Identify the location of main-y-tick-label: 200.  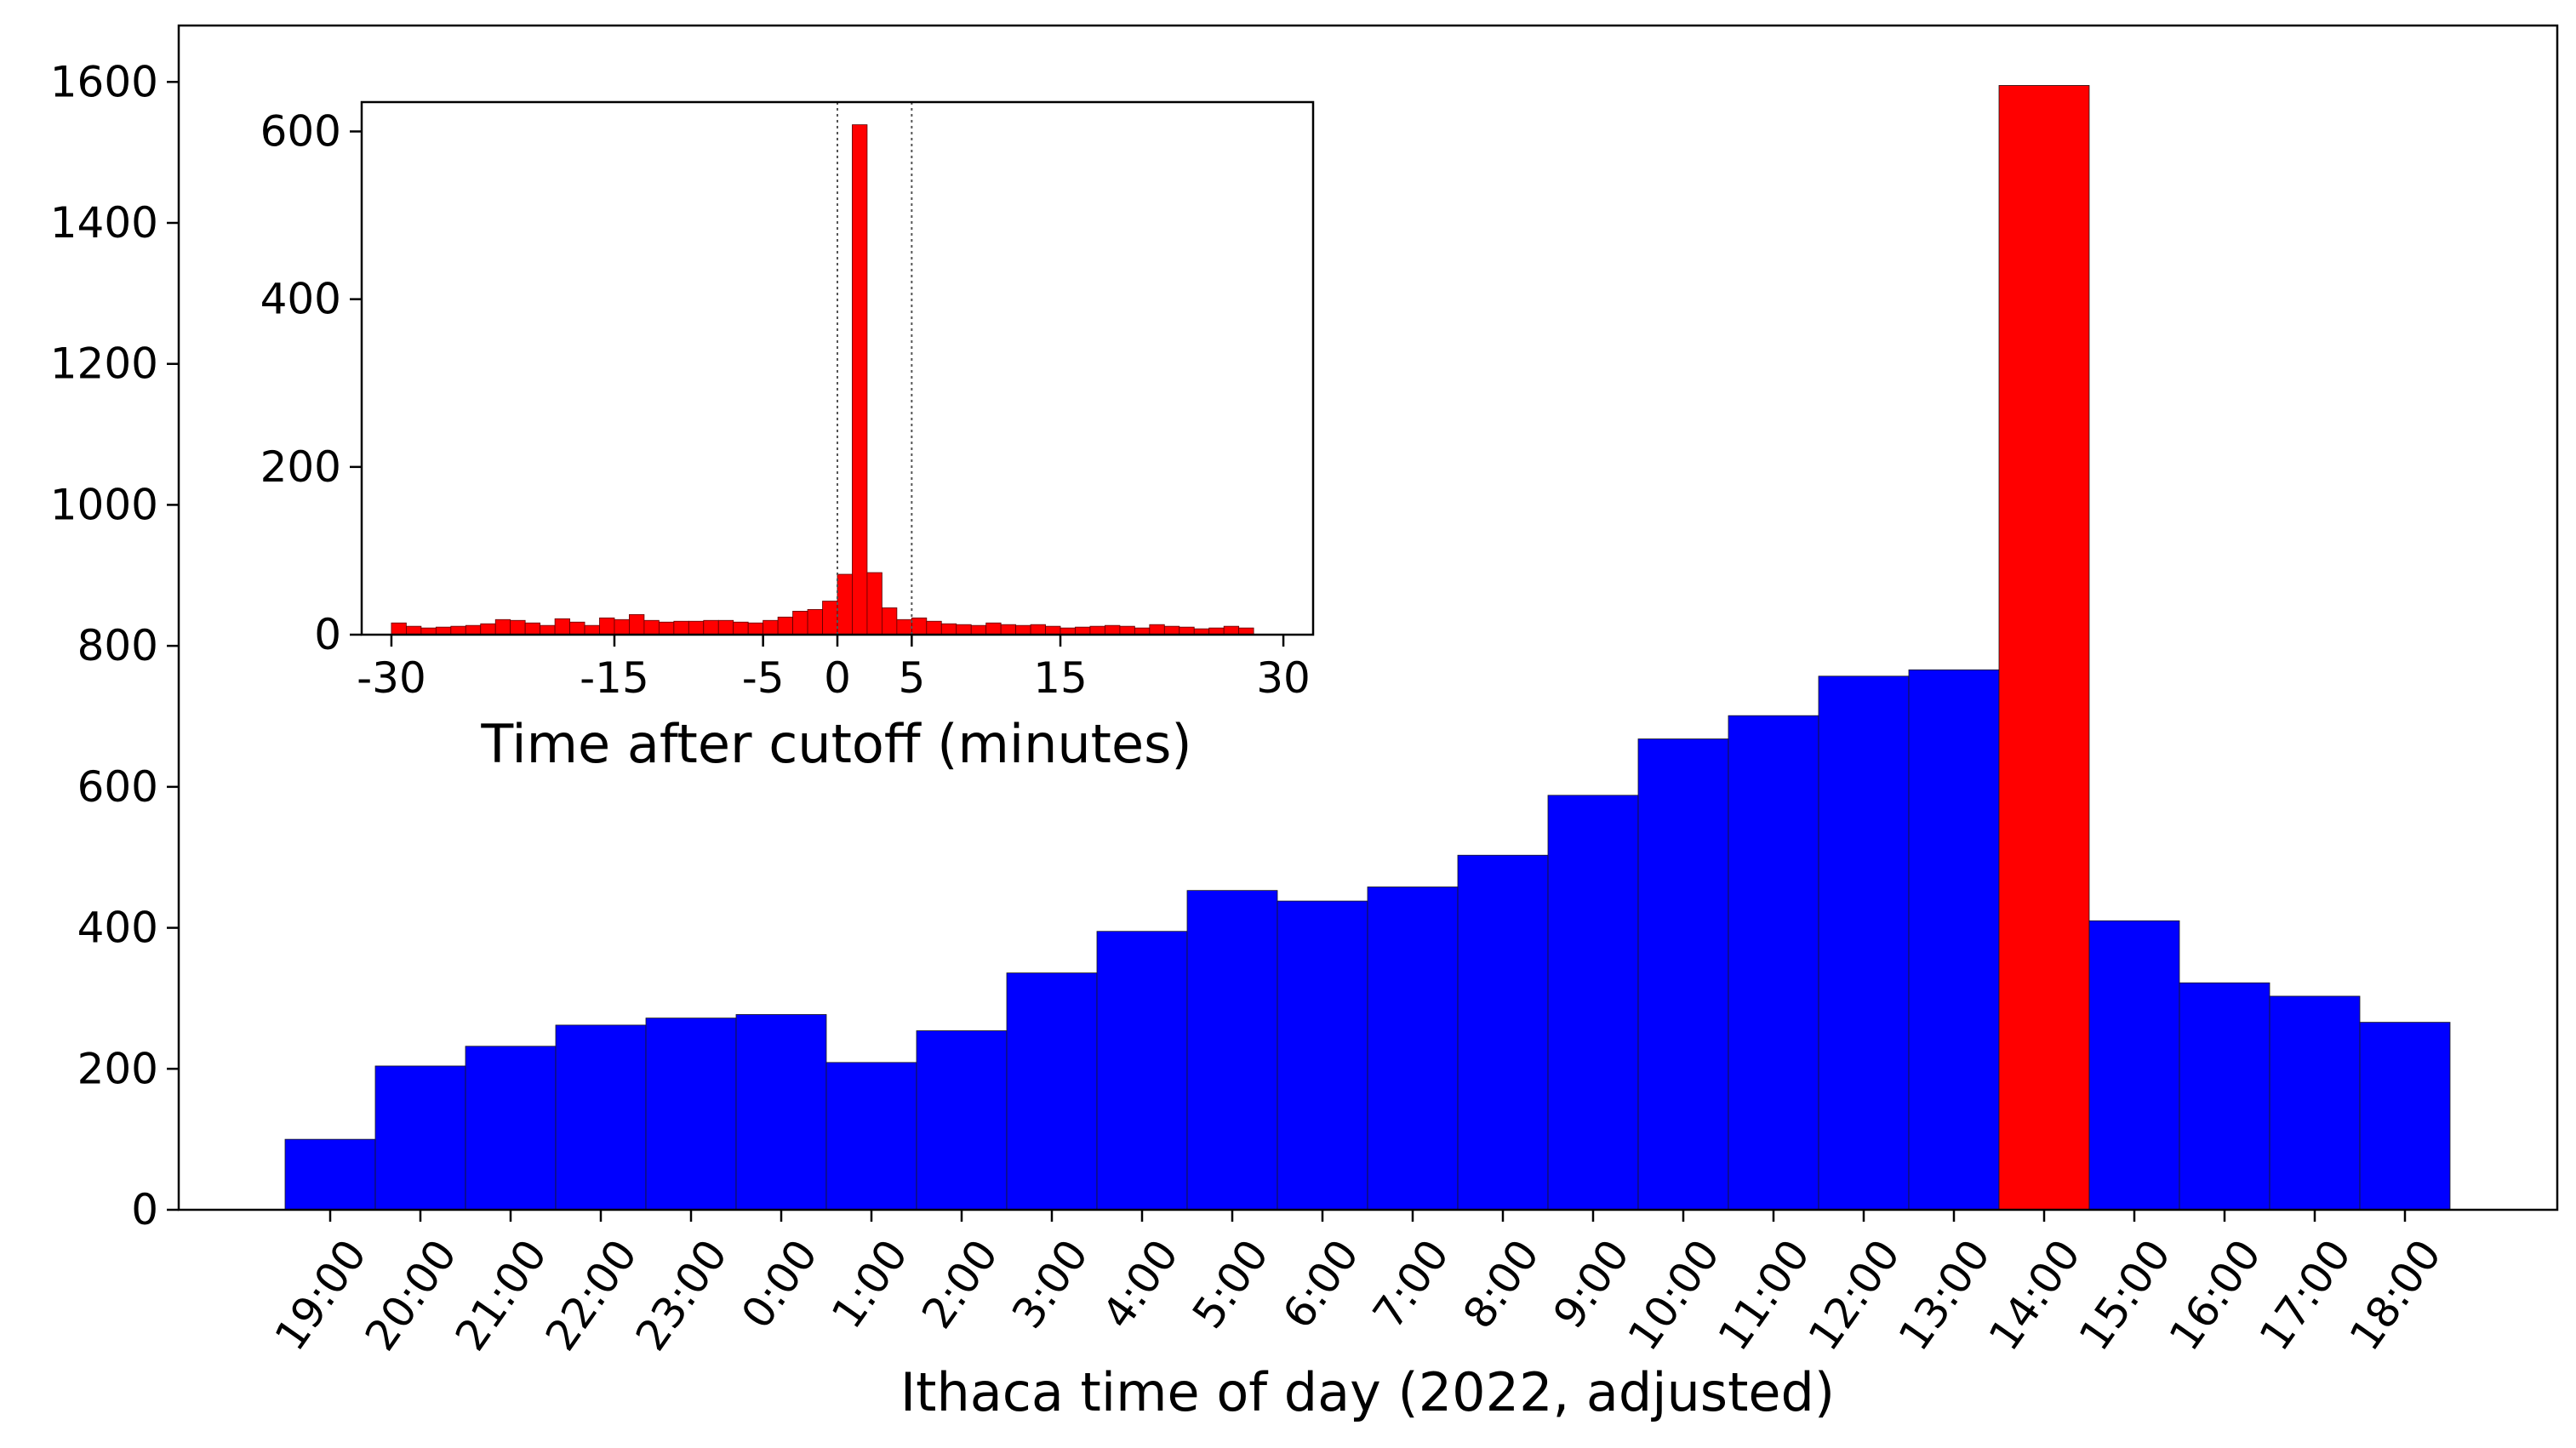
(117, 1068).